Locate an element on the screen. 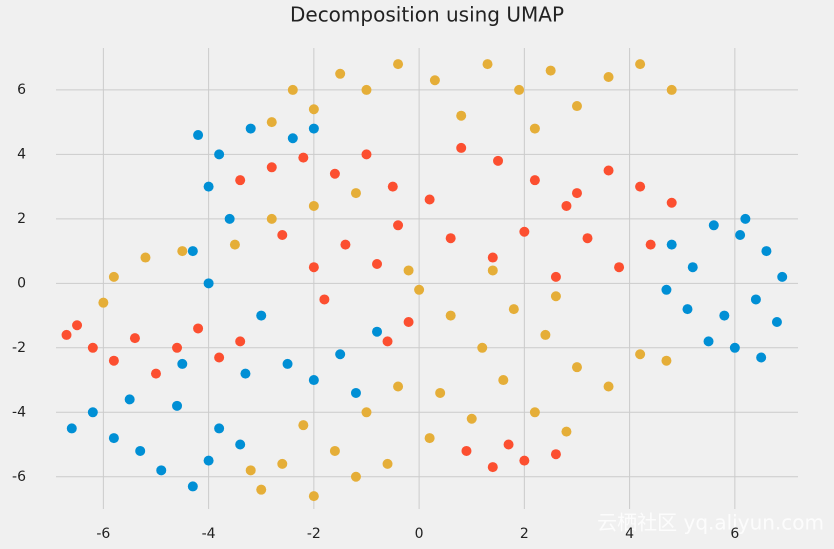 The height and width of the screenshot is (549, 834). y-tick-label: -2 is located at coordinates (19, 348).